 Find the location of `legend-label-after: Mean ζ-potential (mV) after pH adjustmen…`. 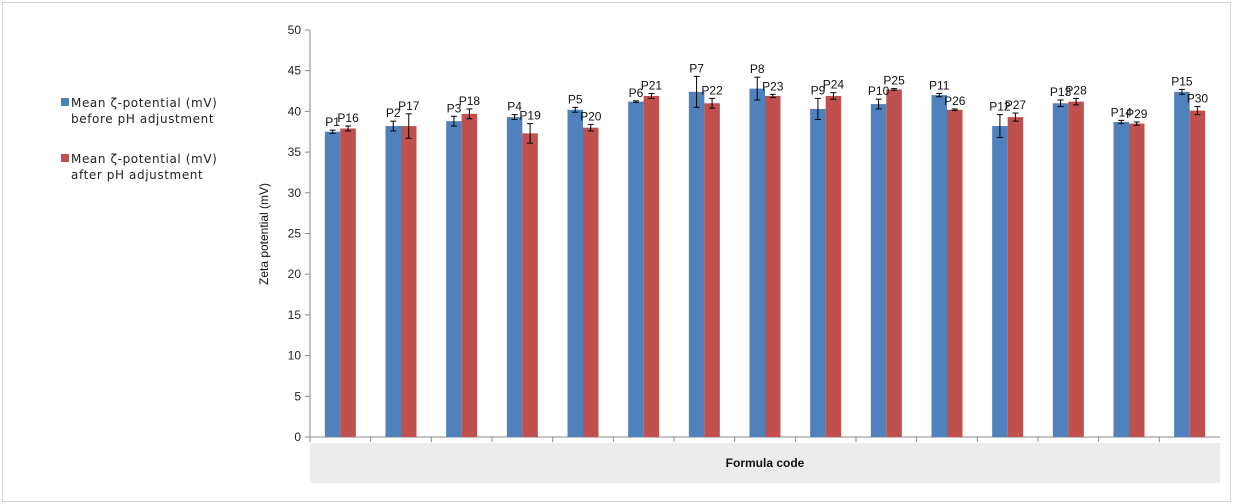

legend-label-after: Mean ζ-potential (mV) after pH adjustmen… is located at coordinates (144, 167).